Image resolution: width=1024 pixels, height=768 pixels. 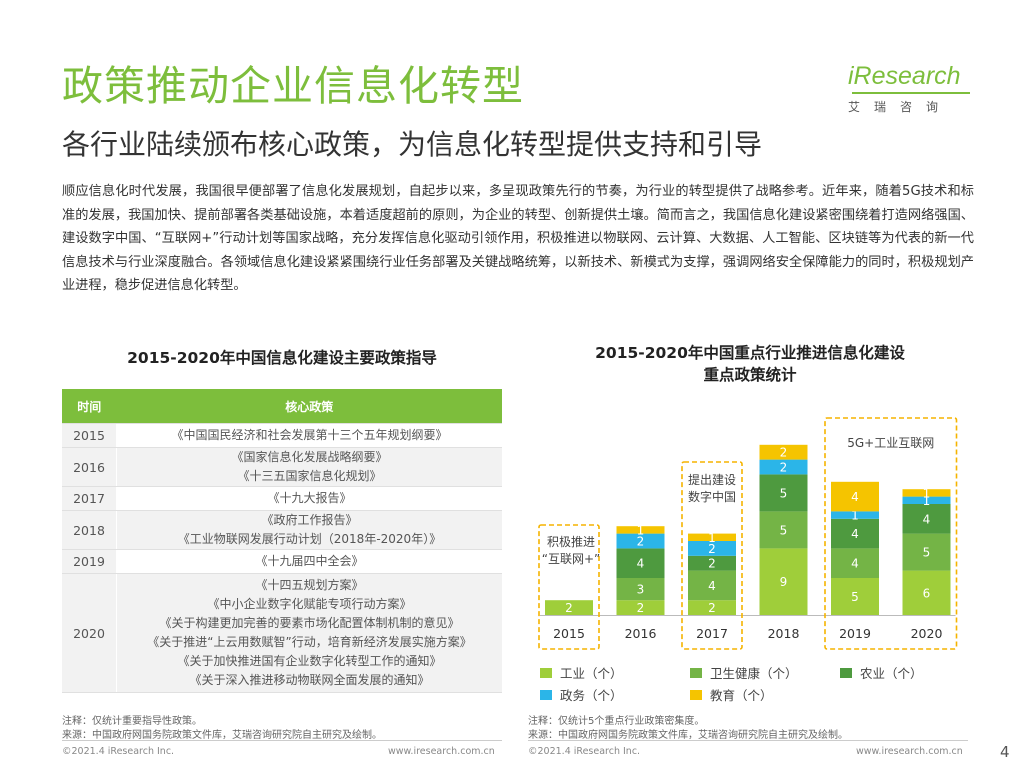 I want to click on table-cell-year: 2015, so click(x=89, y=435).